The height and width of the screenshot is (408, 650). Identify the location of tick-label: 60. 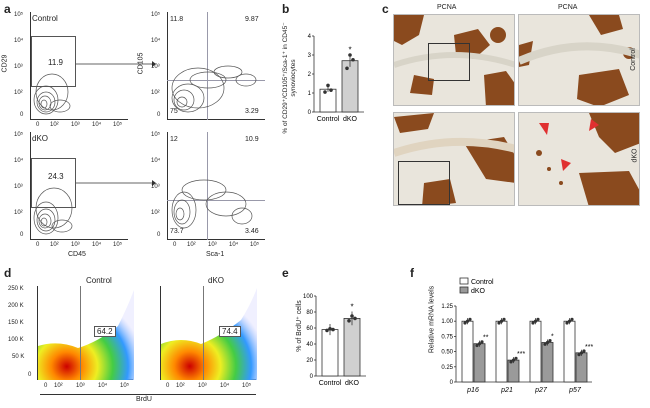
(309, 329).